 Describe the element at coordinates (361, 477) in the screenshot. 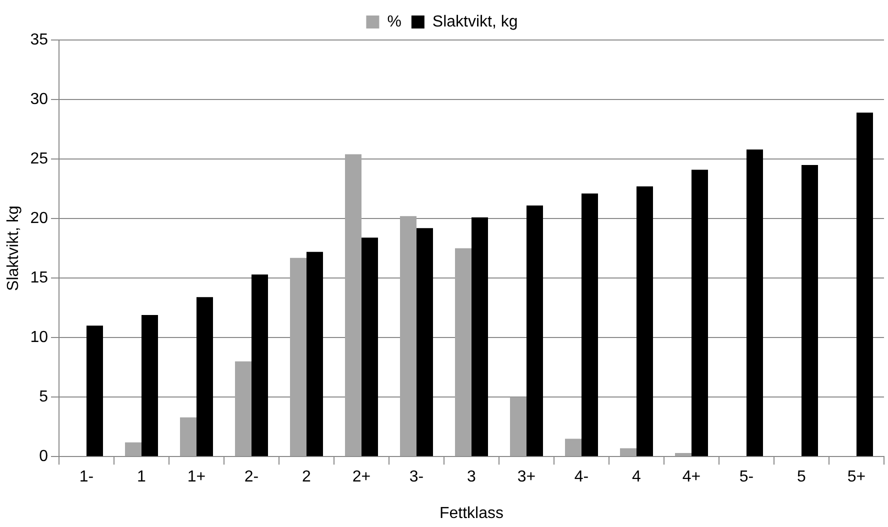

I see `x-tick-label: 2+` at that location.